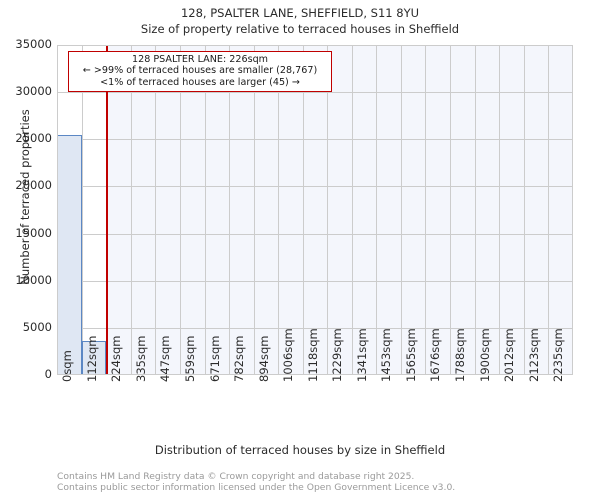 Image resolution: width=600 pixels, height=500 pixels. I want to click on y-axis-tick-label: 35000, so click(33, 44).